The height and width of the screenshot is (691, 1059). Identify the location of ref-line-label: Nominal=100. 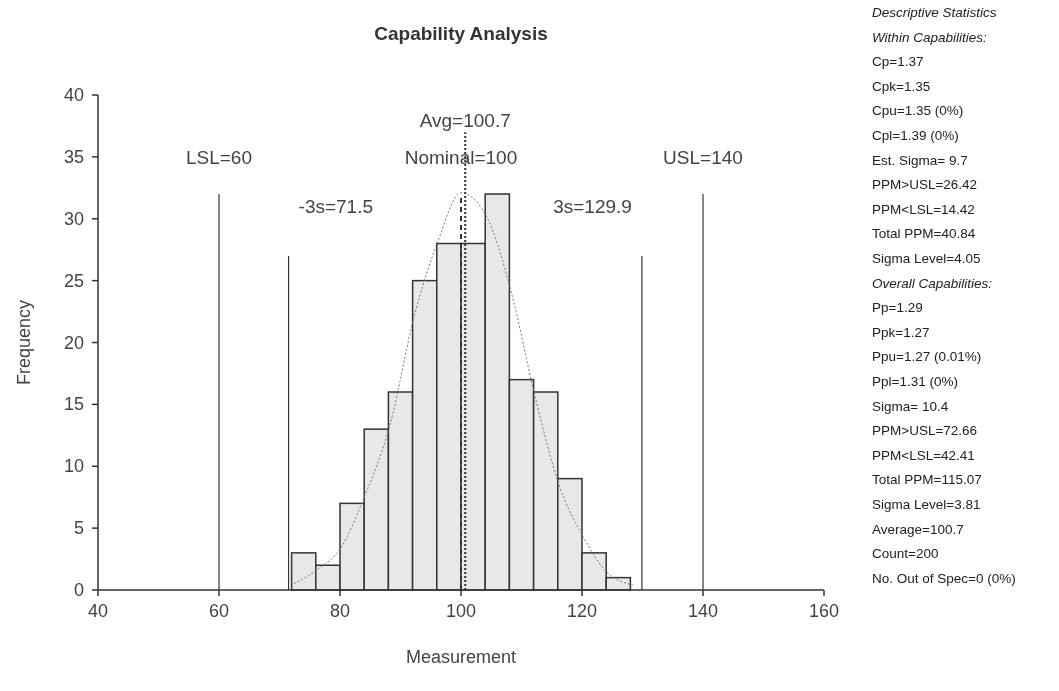
(461, 157).